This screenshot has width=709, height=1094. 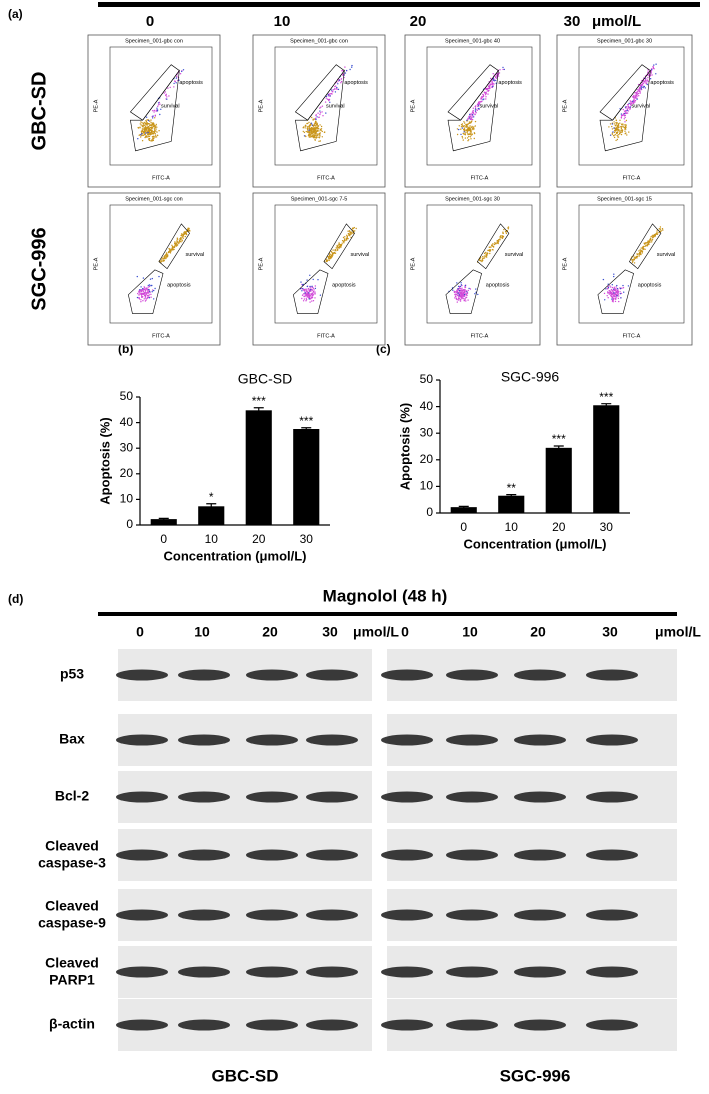 What do you see at coordinates (96, 263) in the screenshot?
I see `y-axis-label: PE-A` at bounding box center [96, 263].